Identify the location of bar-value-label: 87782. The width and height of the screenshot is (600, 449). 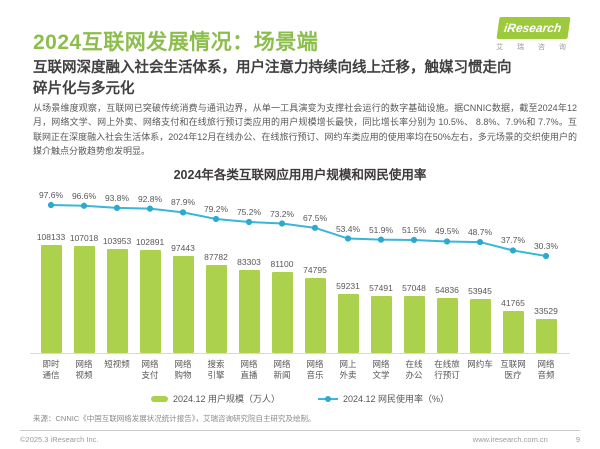
(216, 257).